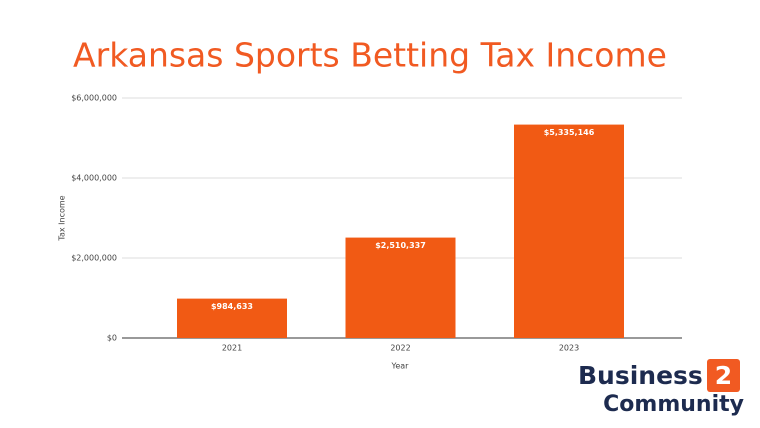  I want to click on logo: Business 2 Community, so click(661, 388).